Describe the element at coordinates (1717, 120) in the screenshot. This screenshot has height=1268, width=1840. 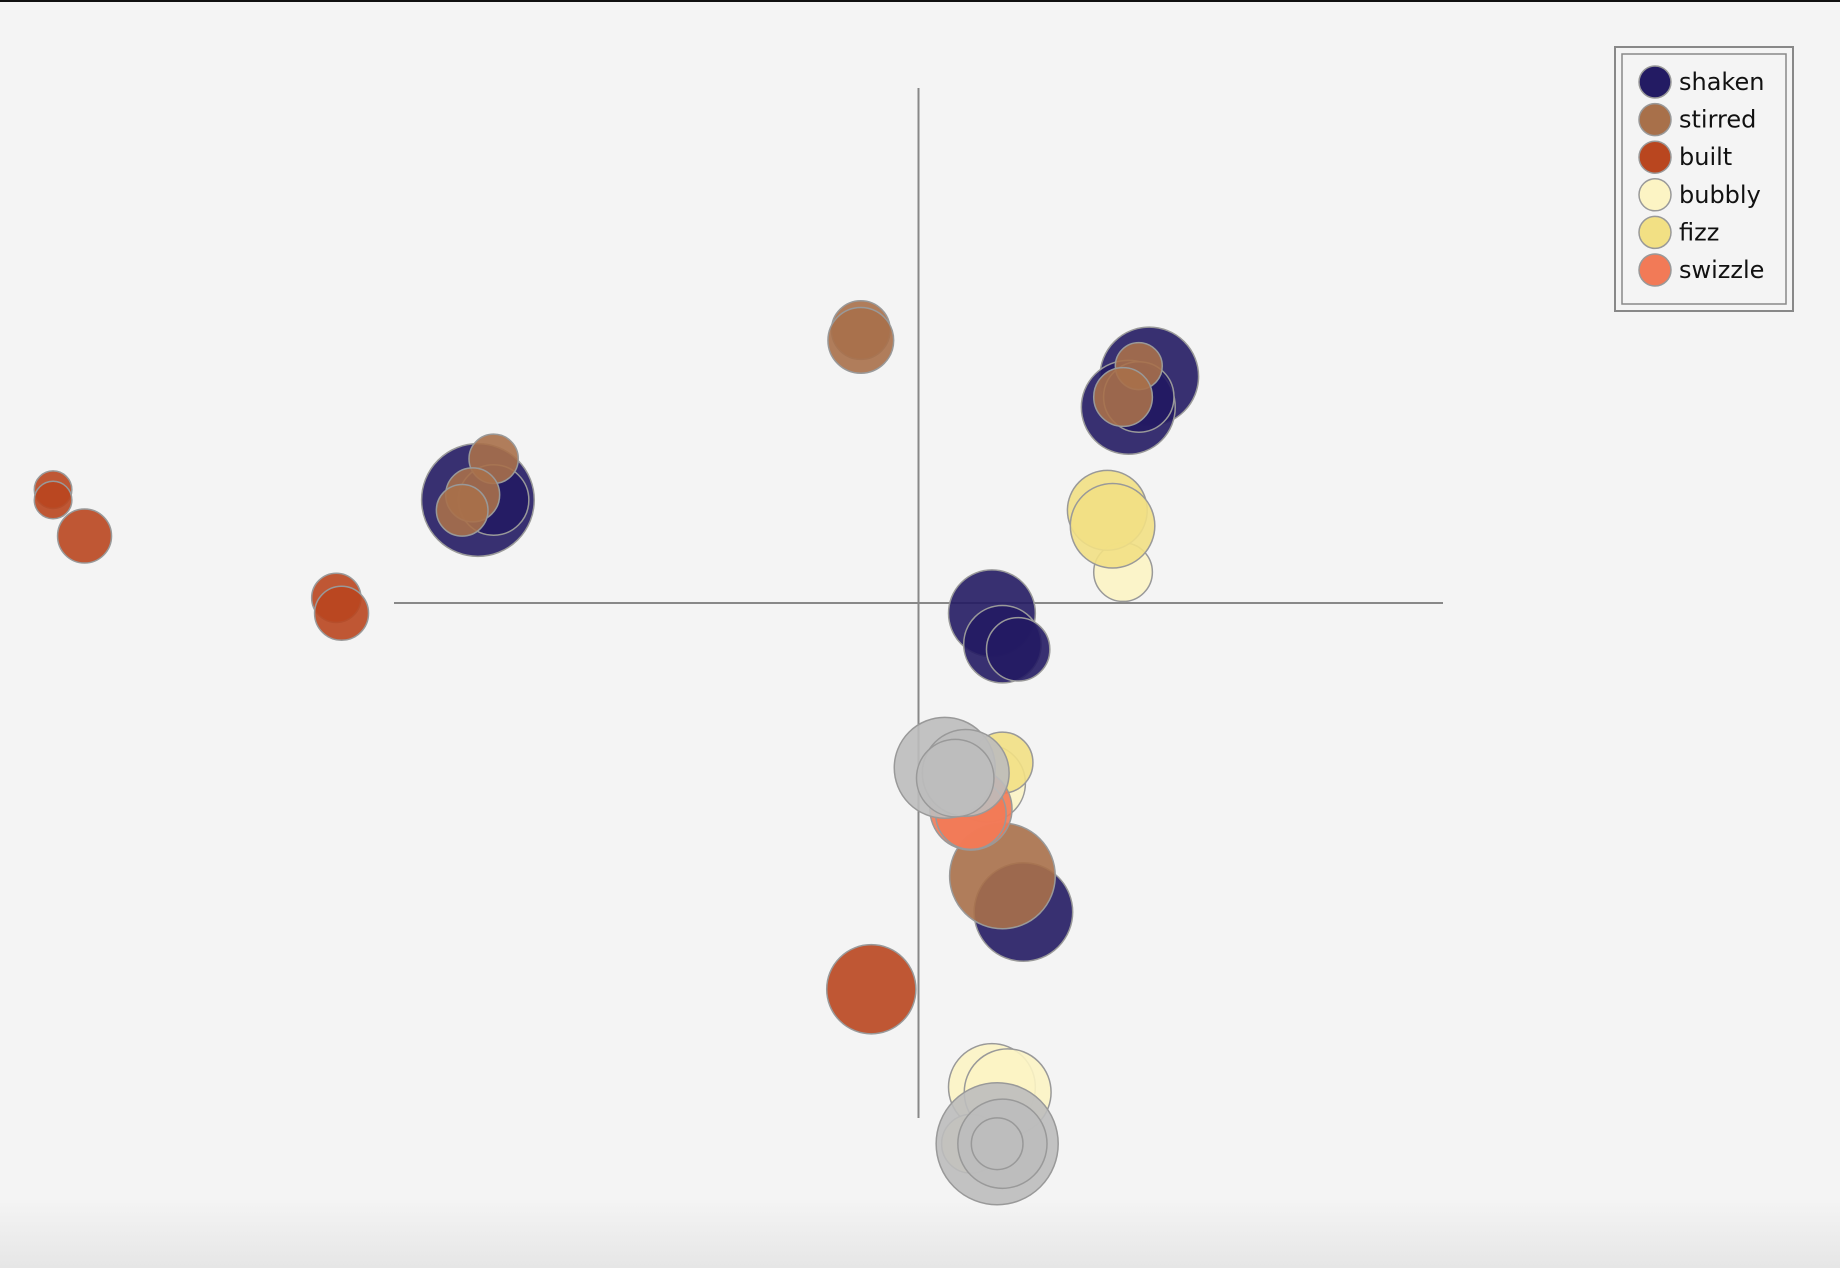
I see `legend-label: stirred` at that location.